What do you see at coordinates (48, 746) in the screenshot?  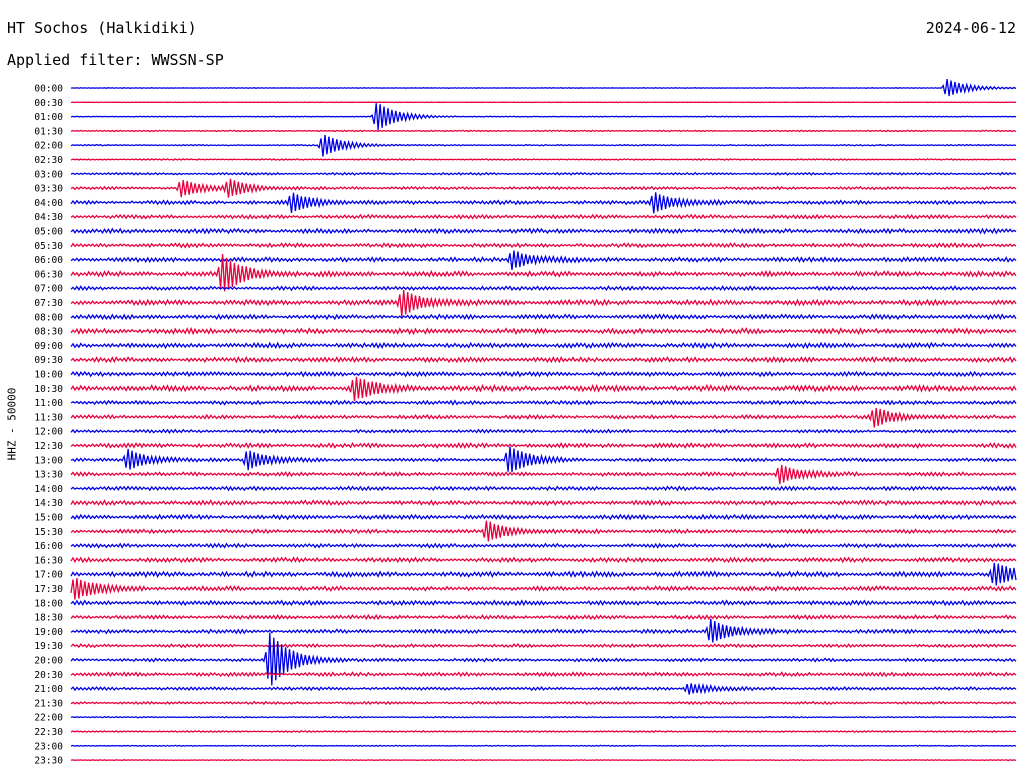 I see `time-tick-label: 23:00` at bounding box center [48, 746].